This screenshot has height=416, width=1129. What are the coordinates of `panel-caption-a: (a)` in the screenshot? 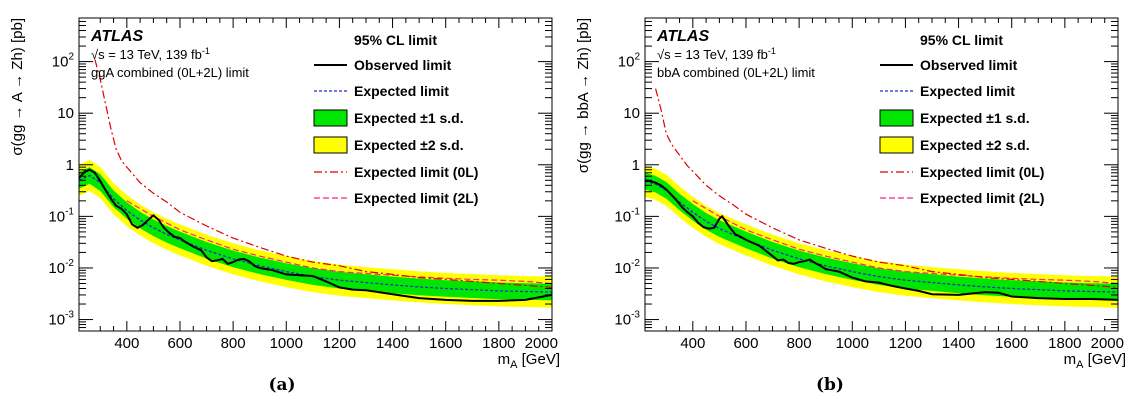 It's located at (282, 385).